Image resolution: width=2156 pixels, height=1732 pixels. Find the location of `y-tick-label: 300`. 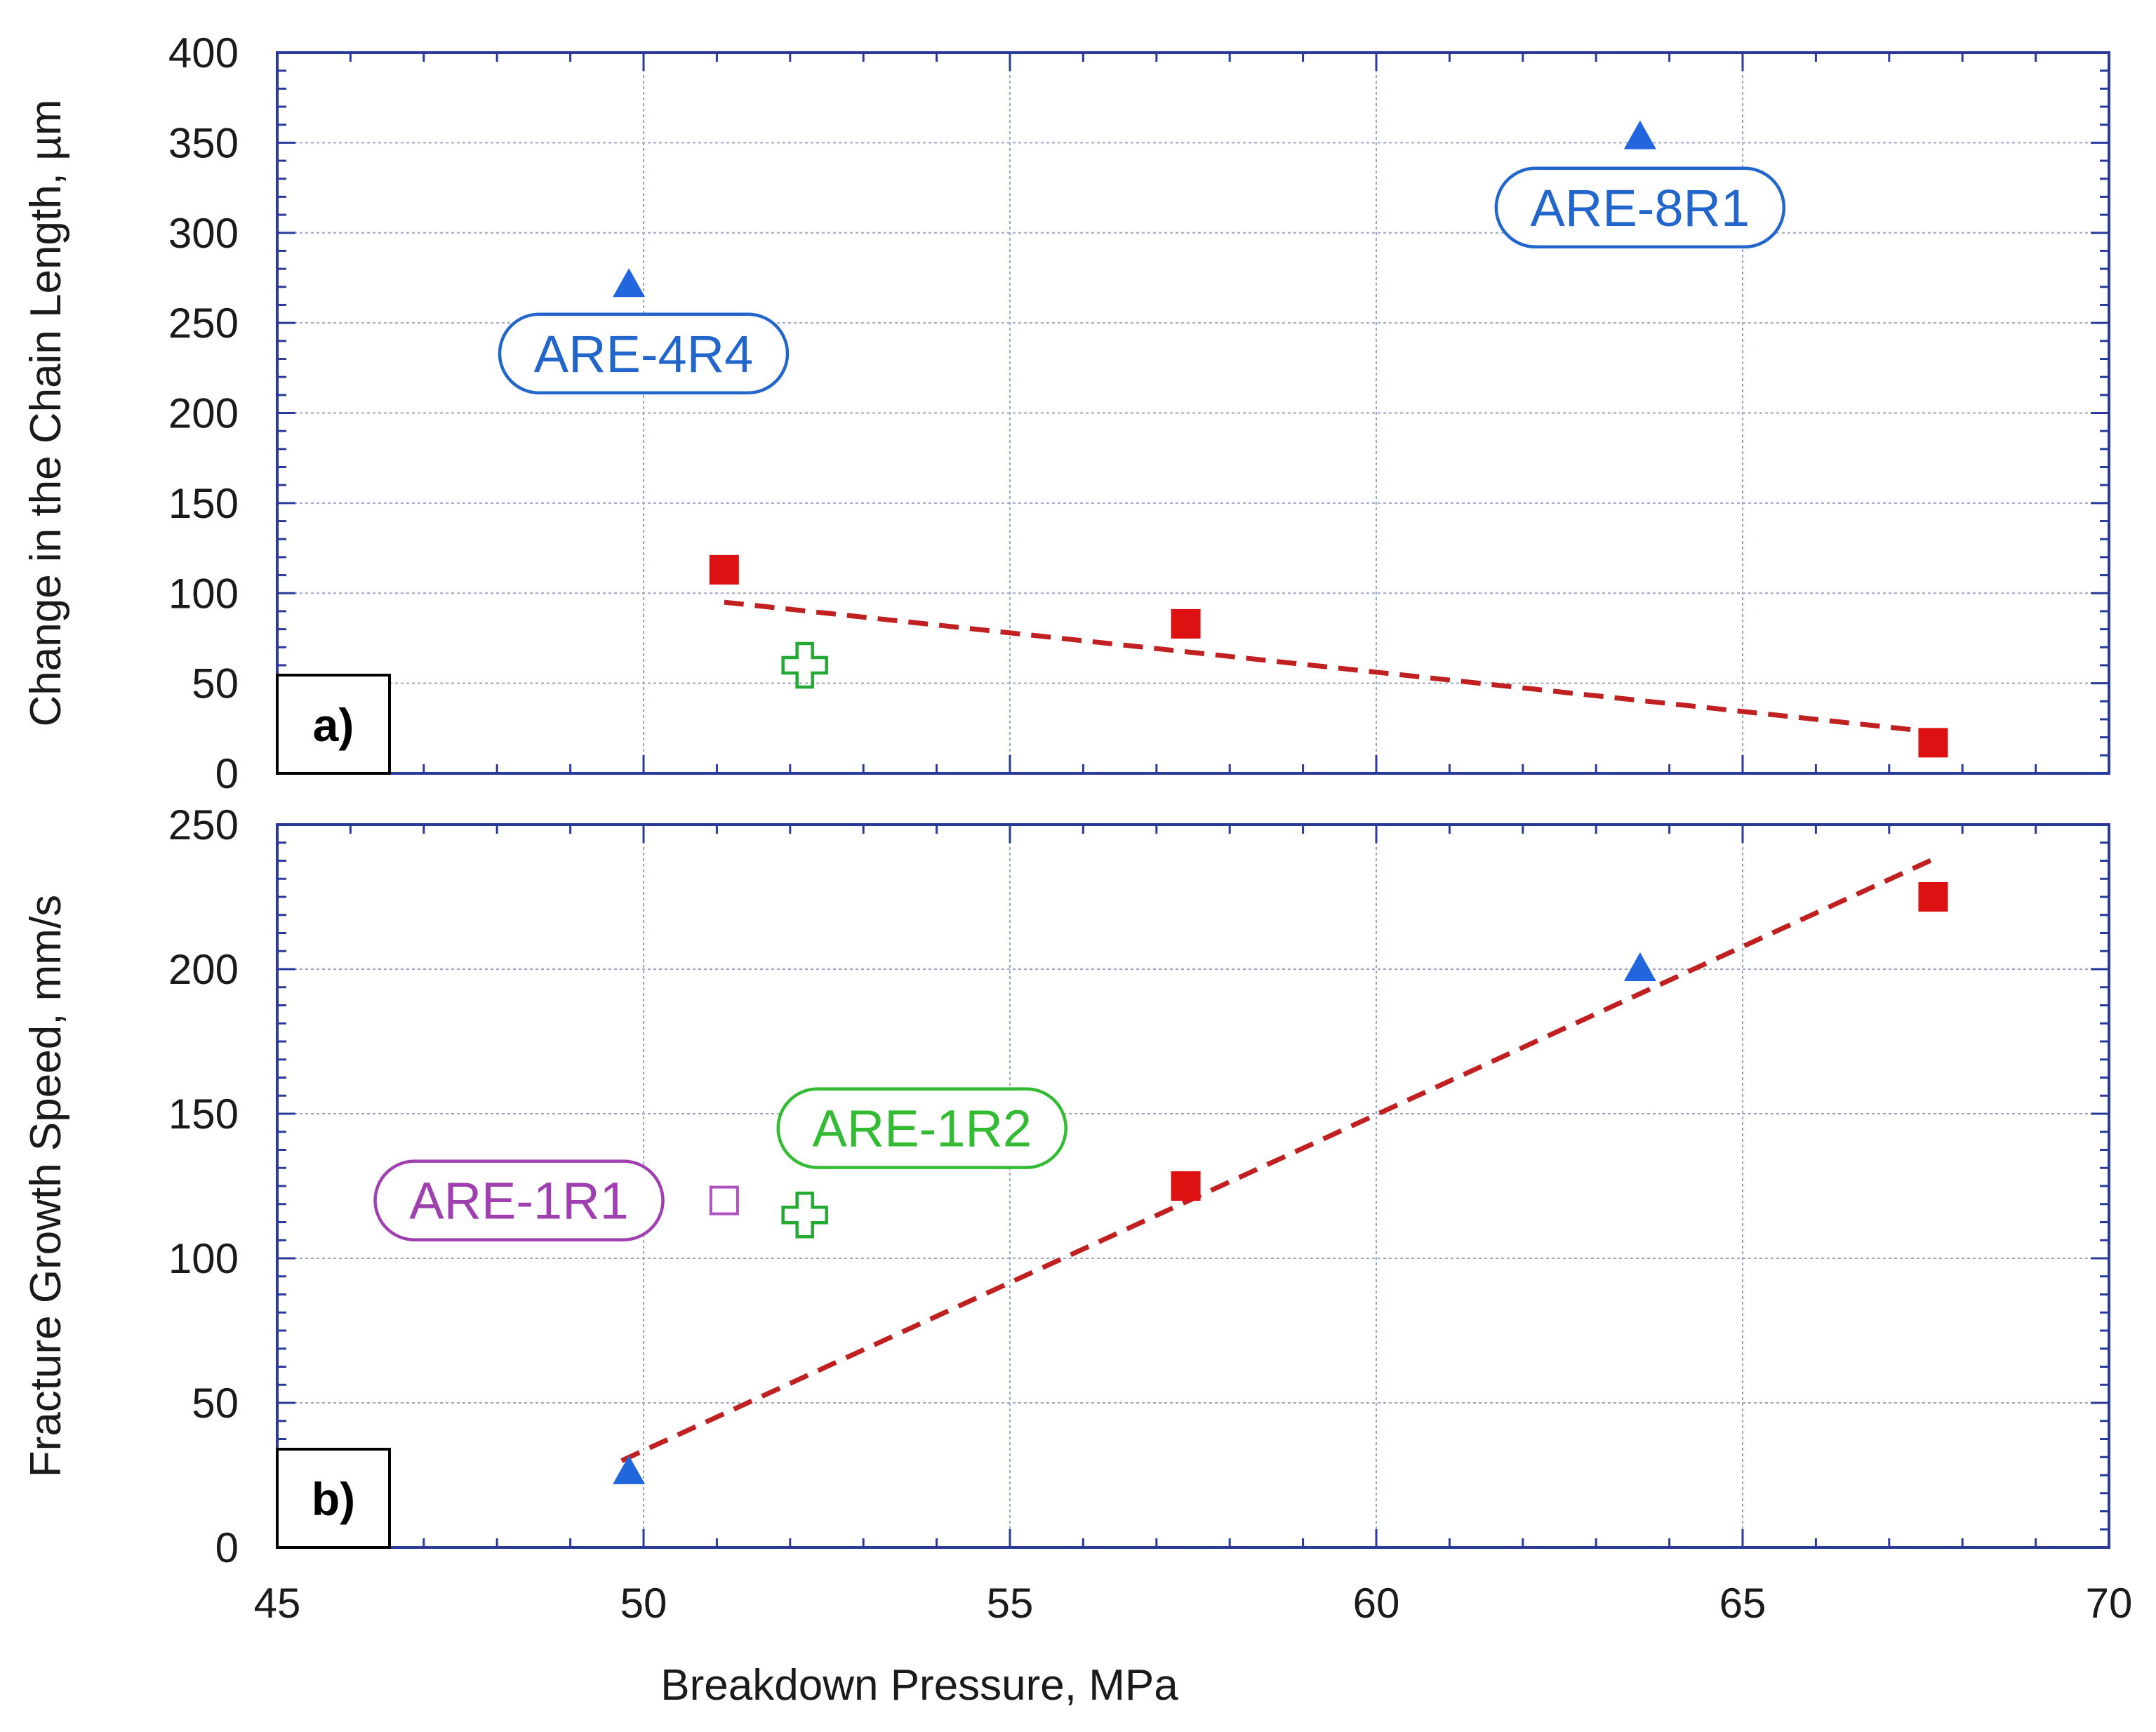

y-tick-label: 300 is located at coordinates (203, 233).